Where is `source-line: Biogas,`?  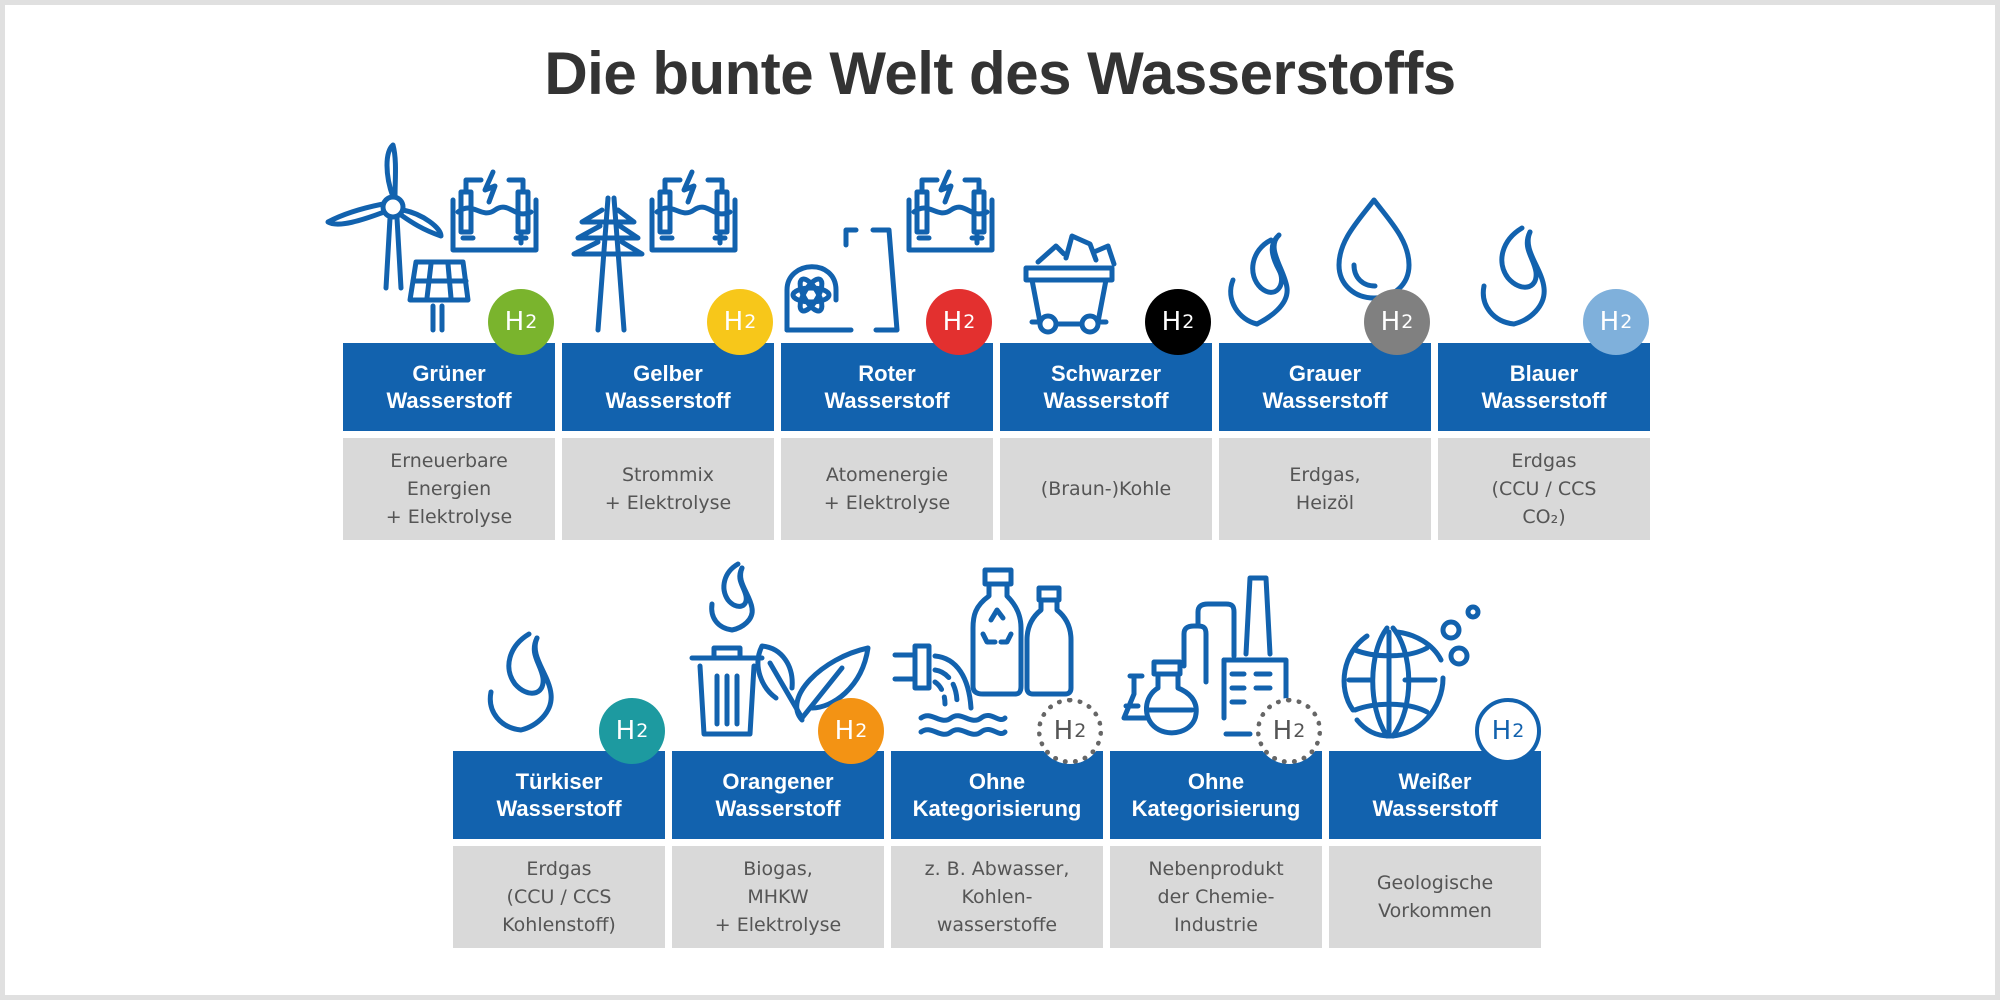
source-line: Biogas, is located at coordinates (778, 869).